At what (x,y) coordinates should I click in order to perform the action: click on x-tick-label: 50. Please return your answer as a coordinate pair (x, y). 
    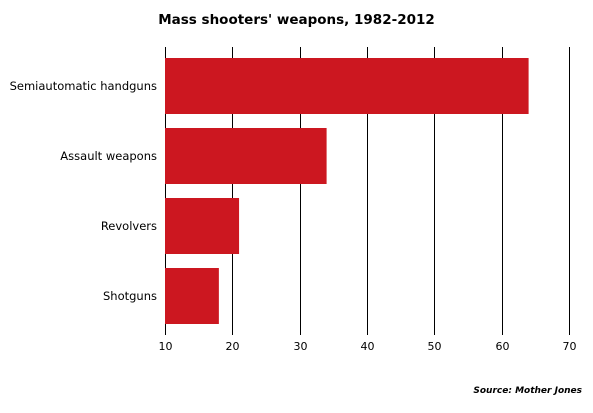
    Looking at the image, I should click on (435, 346).